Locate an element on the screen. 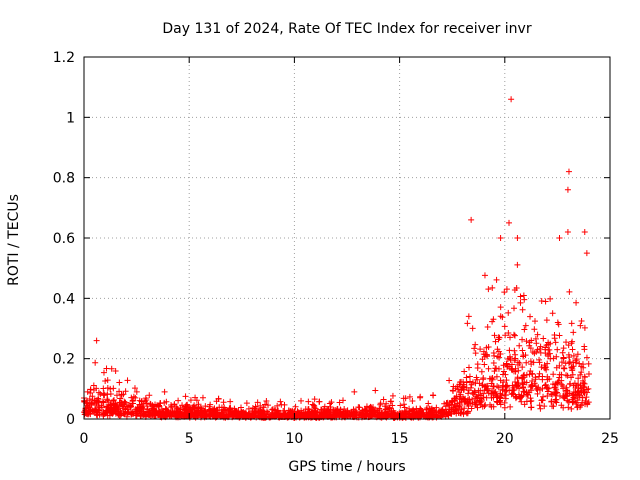 The height and width of the screenshot is (480, 640). y-tick-label: 0 is located at coordinates (70, 420).